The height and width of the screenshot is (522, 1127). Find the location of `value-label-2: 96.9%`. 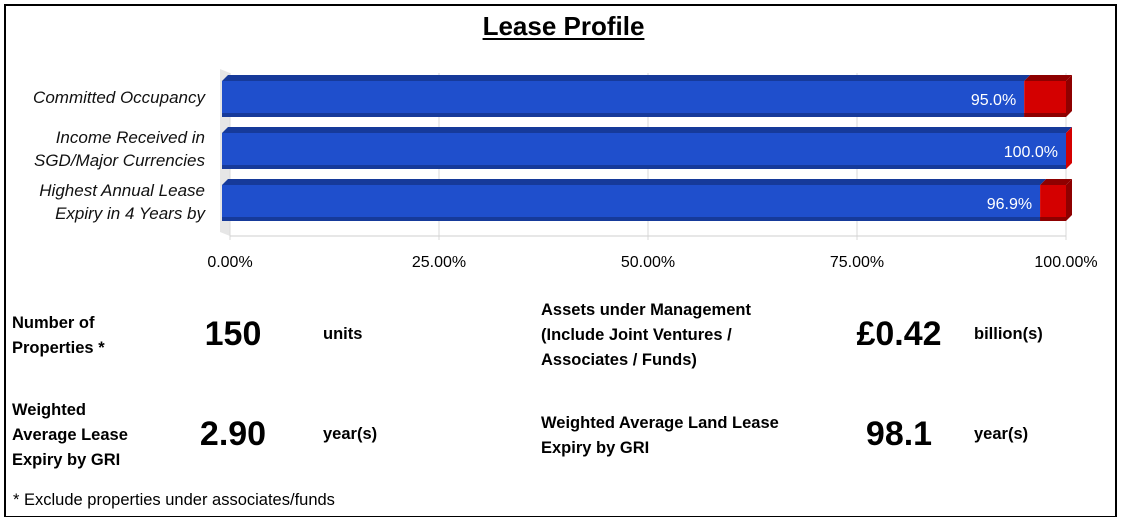

value-label-2: 96.9% is located at coordinates (1009, 204).